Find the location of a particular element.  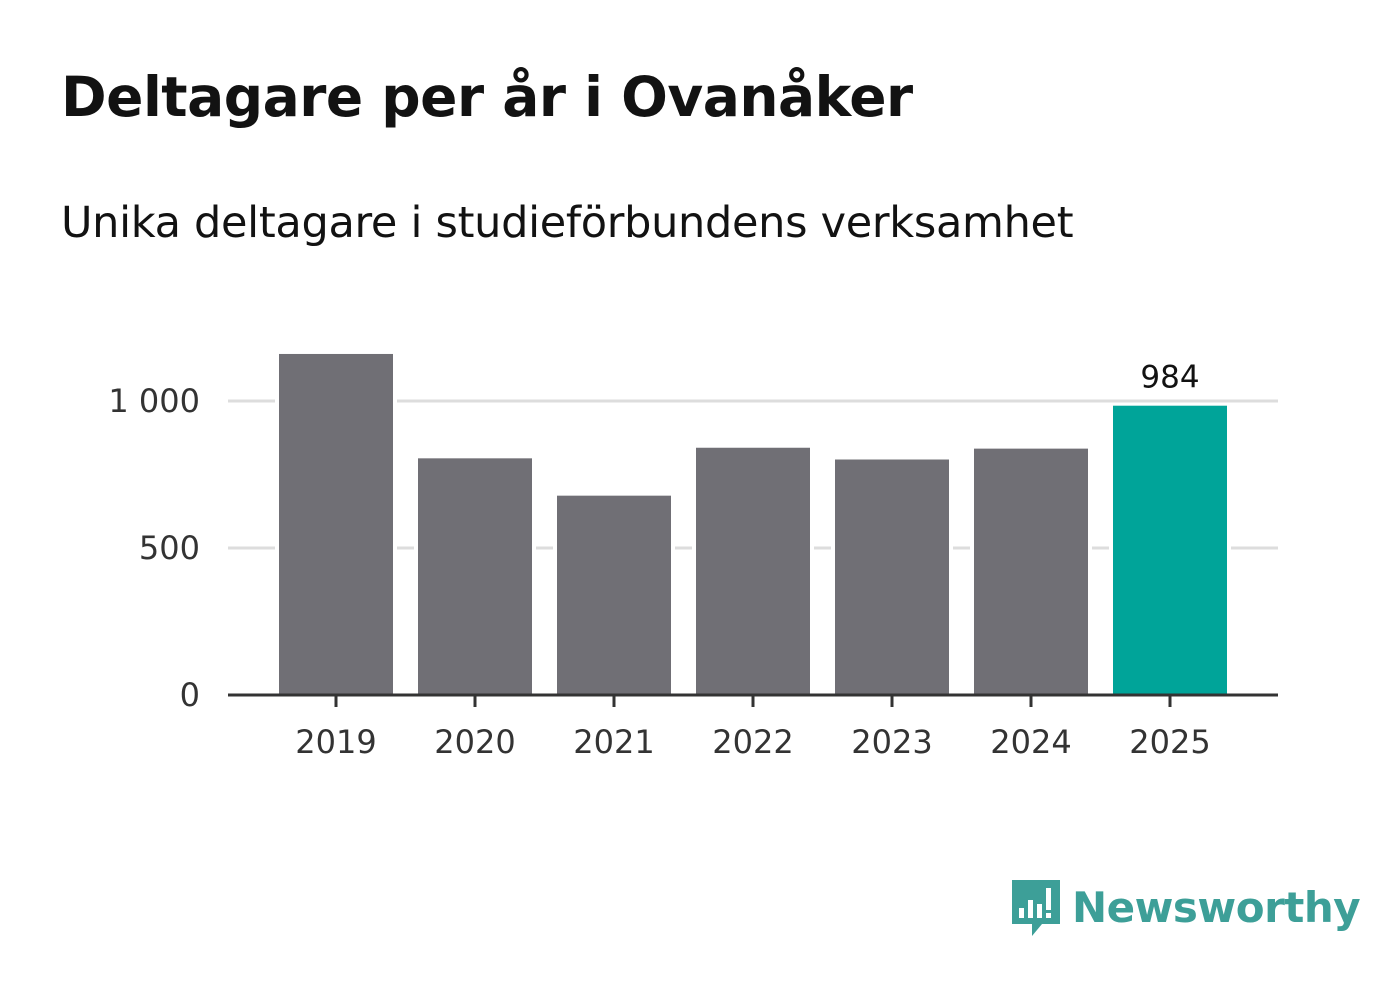

bar-2020 is located at coordinates (475, 576).